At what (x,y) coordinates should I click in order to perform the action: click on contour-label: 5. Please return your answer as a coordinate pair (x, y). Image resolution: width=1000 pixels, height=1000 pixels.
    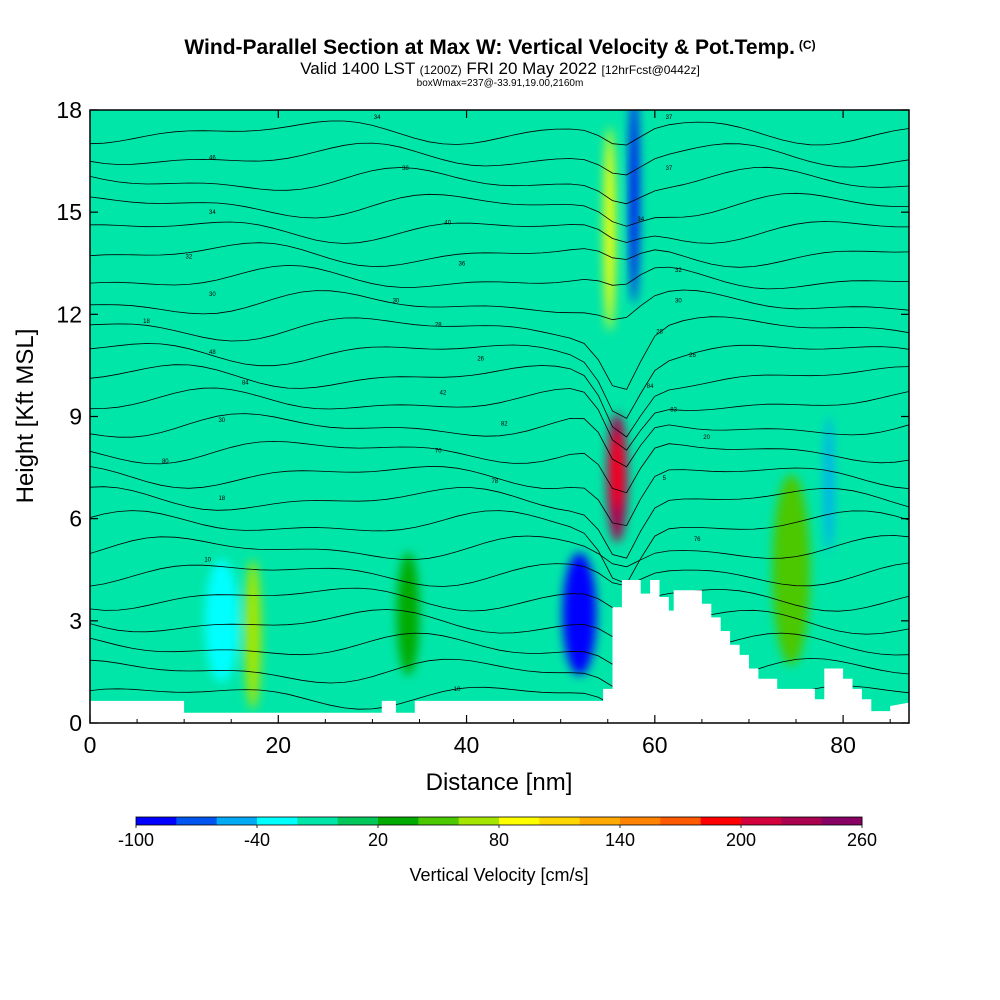
    Looking at the image, I should click on (665, 479).